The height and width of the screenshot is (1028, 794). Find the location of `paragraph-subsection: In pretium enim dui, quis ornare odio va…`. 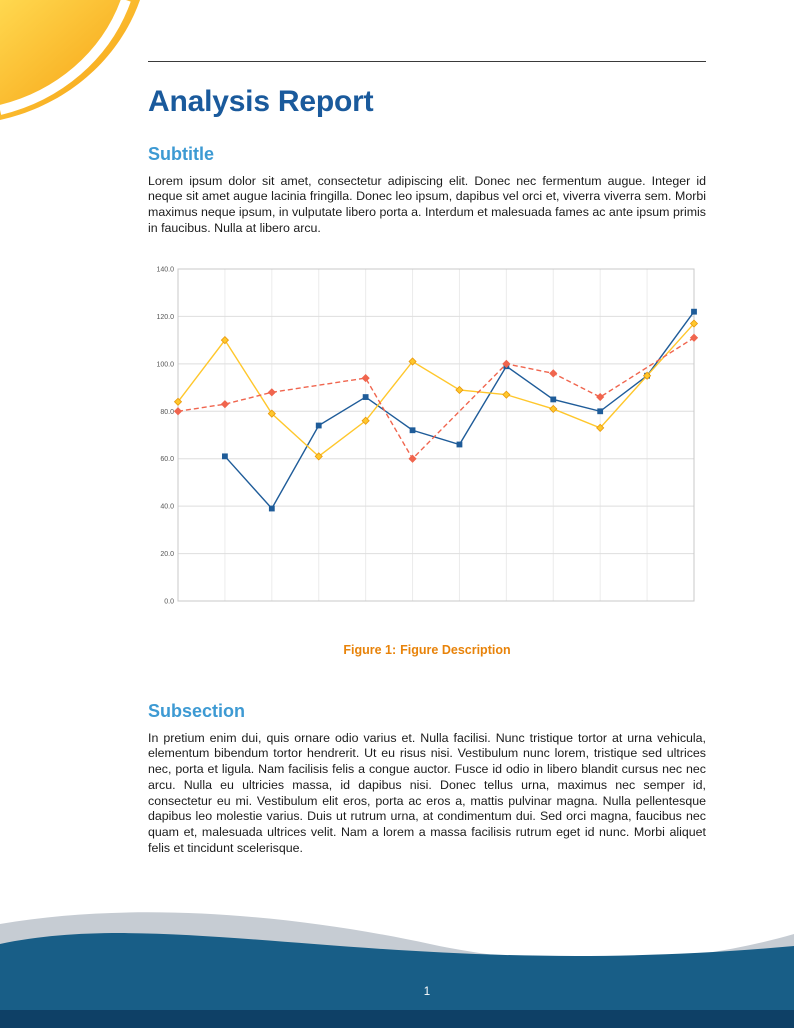

paragraph-subsection: In pretium enim dui, quis ornare odio va… is located at coordinates (427, 792).